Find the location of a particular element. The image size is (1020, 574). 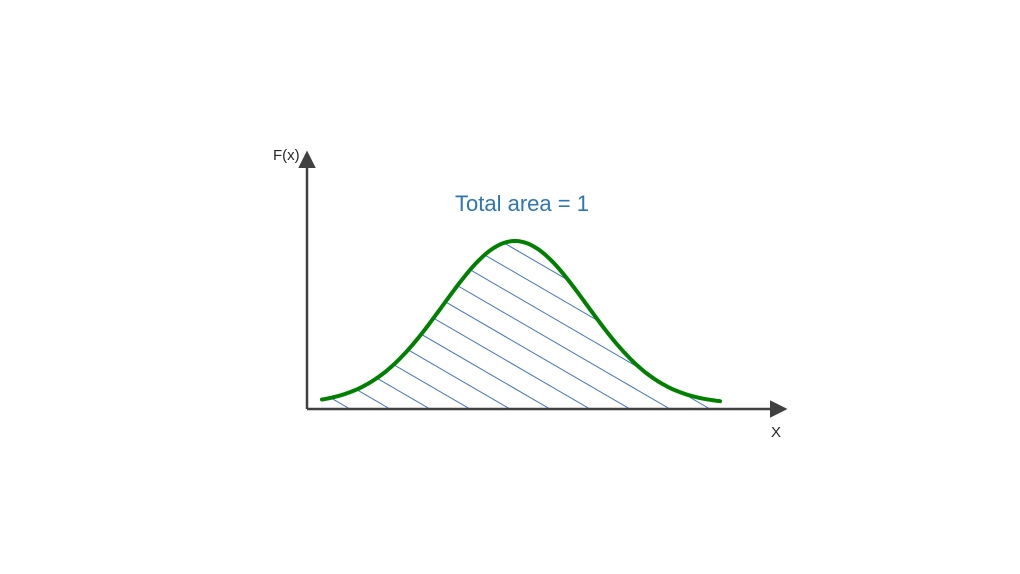

x-axis-label: X is located at coordinates (776, 432).